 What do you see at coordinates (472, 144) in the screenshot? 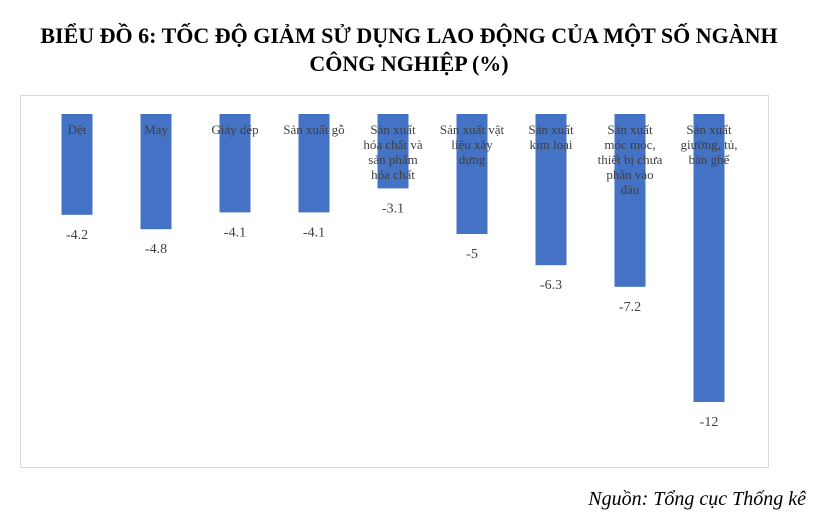
I see `category-label-5: Sản xuất vật liệu xây dựng` at bounding box center [472, 144].